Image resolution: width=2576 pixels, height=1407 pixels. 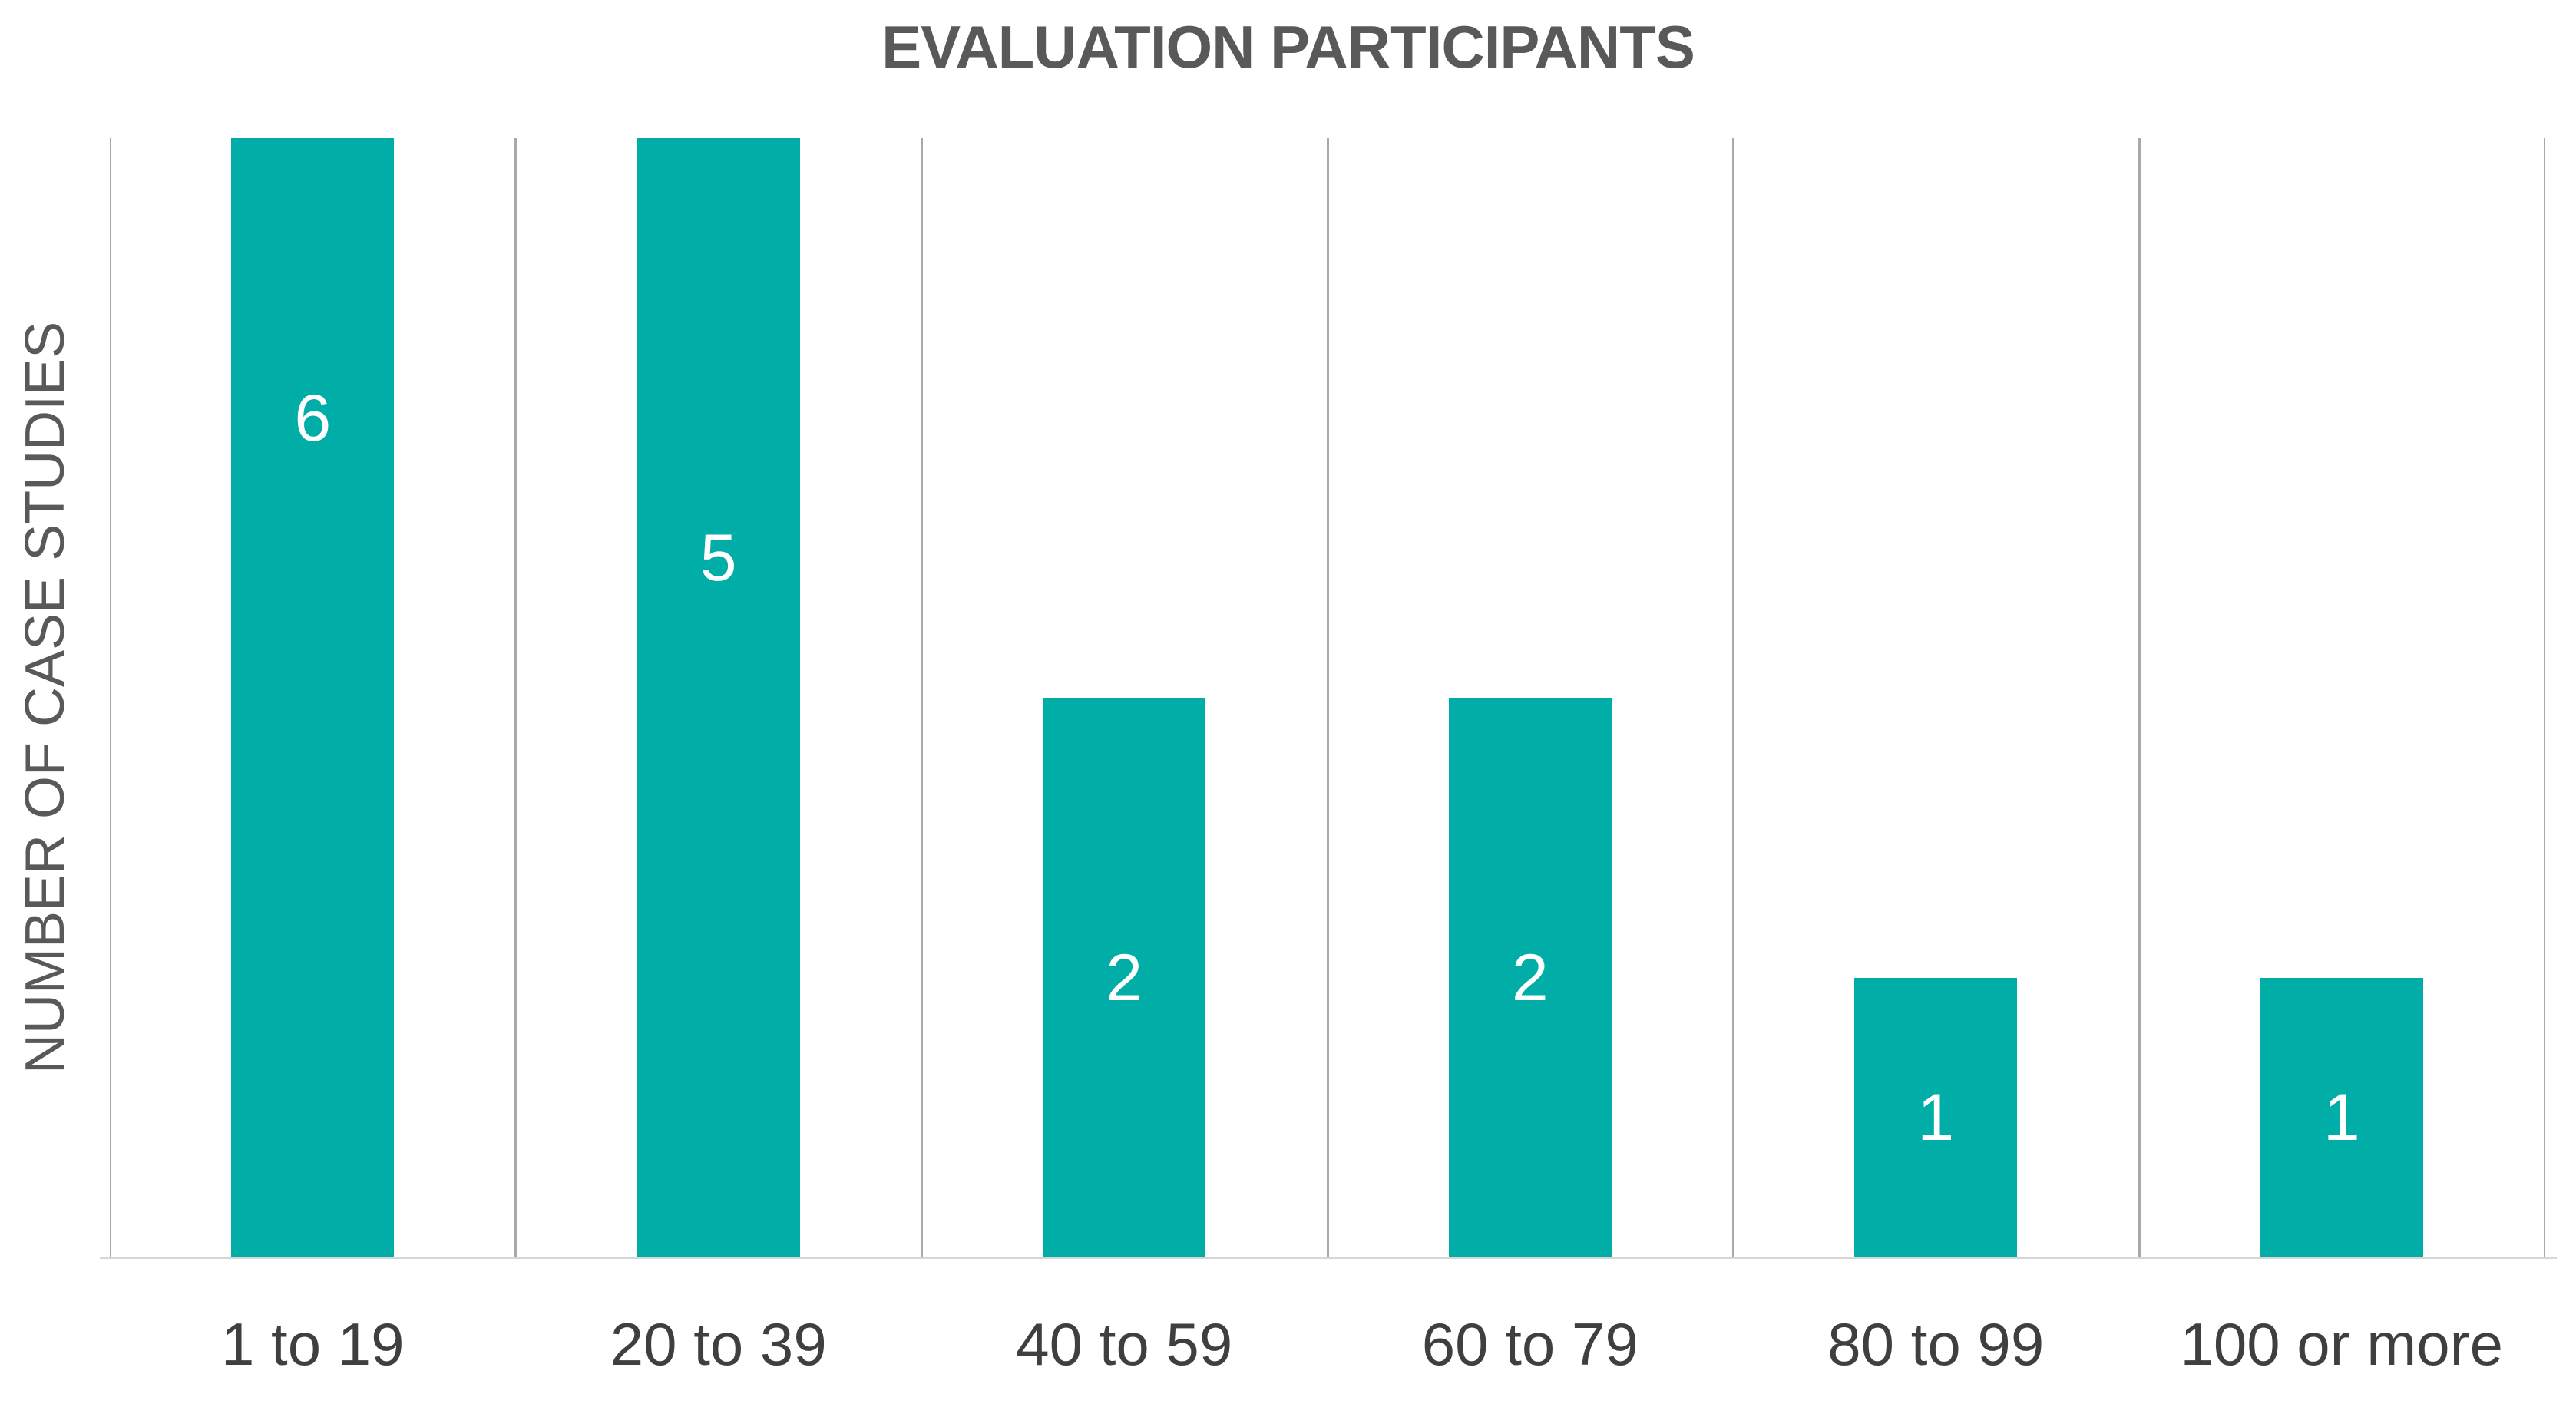 I want to click on x-tick-label: 40 to 59, so click(x=1124, y=1344).